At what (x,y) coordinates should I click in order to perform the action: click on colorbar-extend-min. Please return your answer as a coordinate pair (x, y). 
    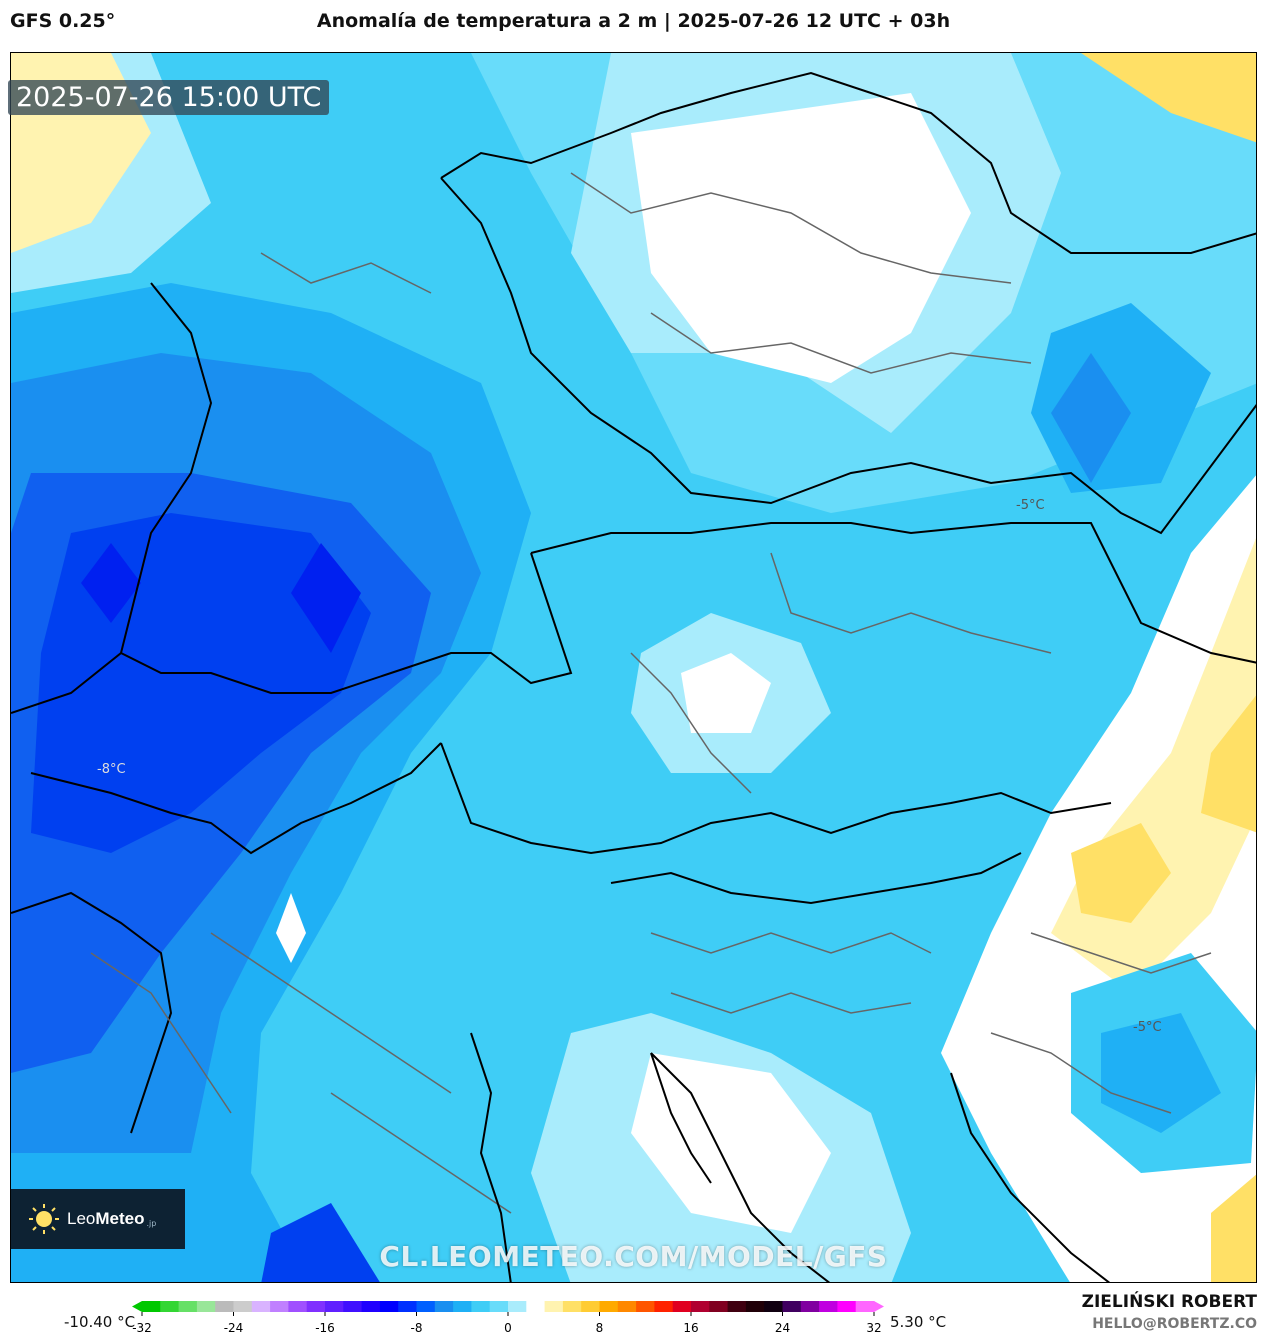
    Looking at the image, I should click on (137, 1306).